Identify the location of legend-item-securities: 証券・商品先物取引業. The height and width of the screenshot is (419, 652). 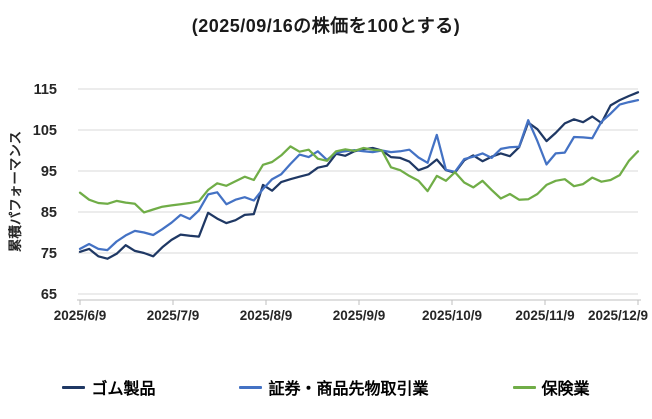
(334, 387).